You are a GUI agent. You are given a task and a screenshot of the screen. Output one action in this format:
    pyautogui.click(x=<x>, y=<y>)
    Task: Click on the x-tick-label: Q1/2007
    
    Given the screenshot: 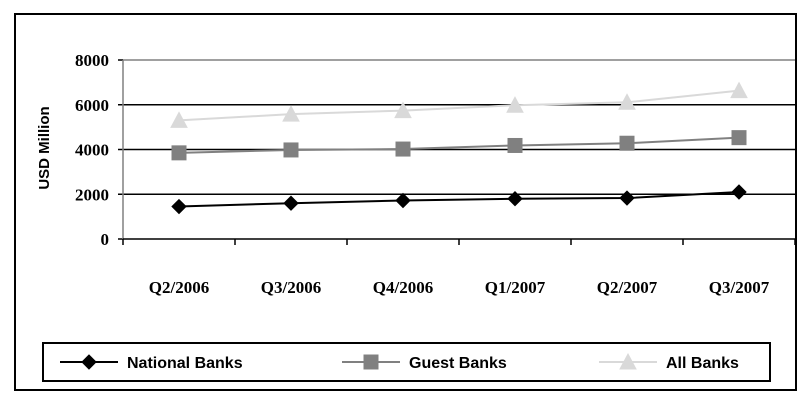 What is the action you would take?
    pyautogui.click(x=515, y=287)
    